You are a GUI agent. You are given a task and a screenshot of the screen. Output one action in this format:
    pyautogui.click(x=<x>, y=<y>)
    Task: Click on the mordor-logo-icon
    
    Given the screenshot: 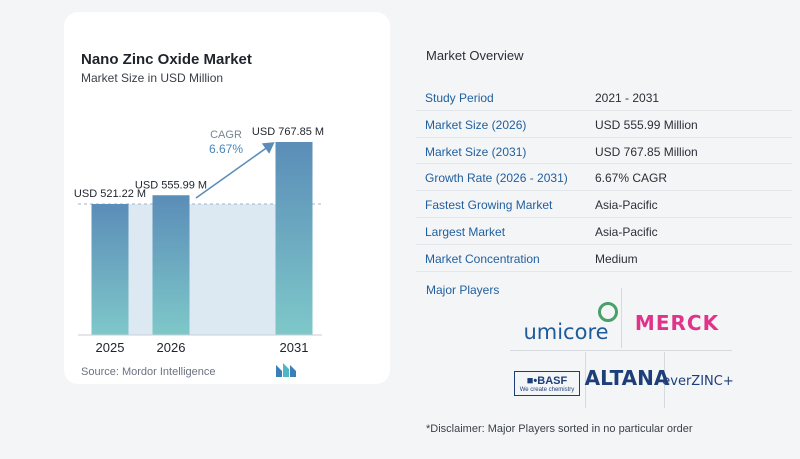 What is the action you would take?
    pyautogui.click(x=286, y=370)
    